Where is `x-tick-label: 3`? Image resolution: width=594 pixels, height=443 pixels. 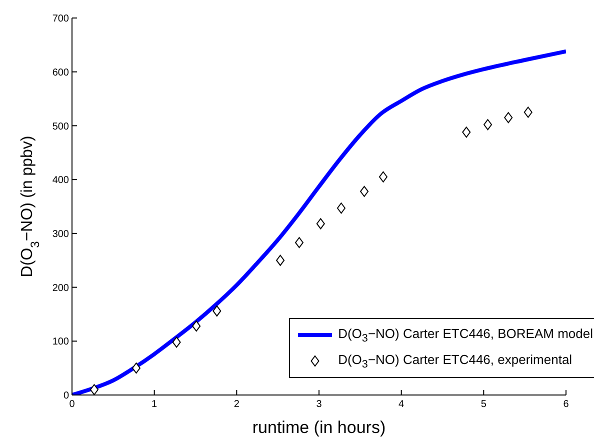 x-tick-label: 3 is located at coordinates (319, 404).